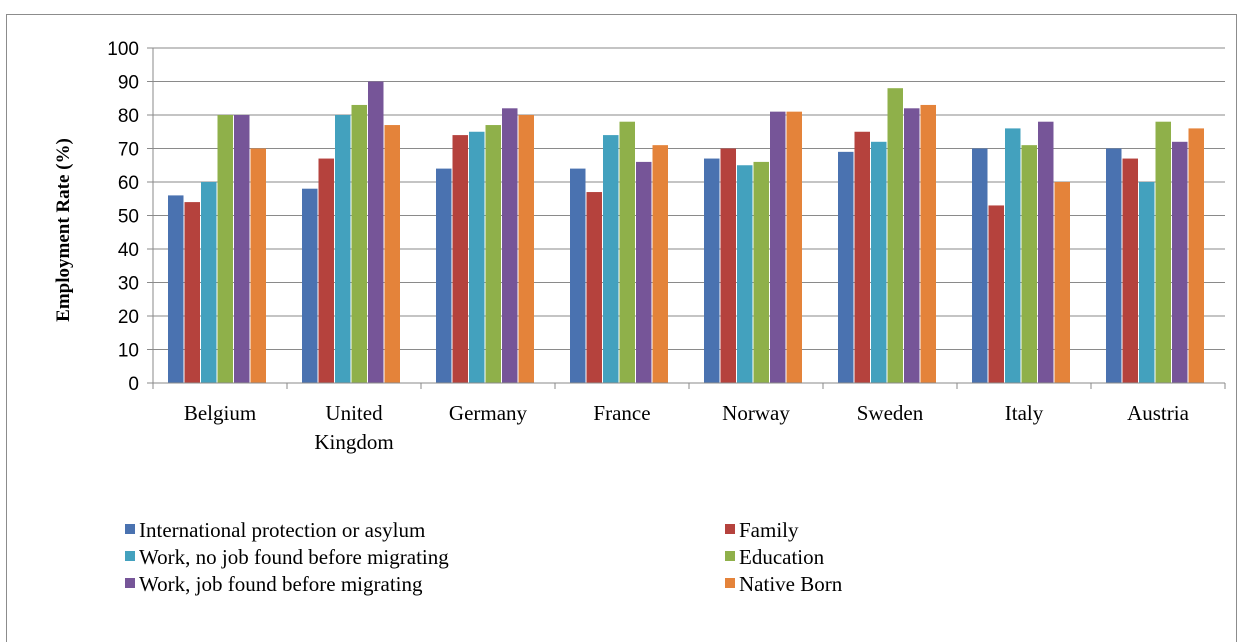 The width and height of the screenshot is (1243, 642). What do you see at coordinates (756, 413) in the screenshot?
I see `x-category-label-4: Norway` at bounding box center [756, 413].